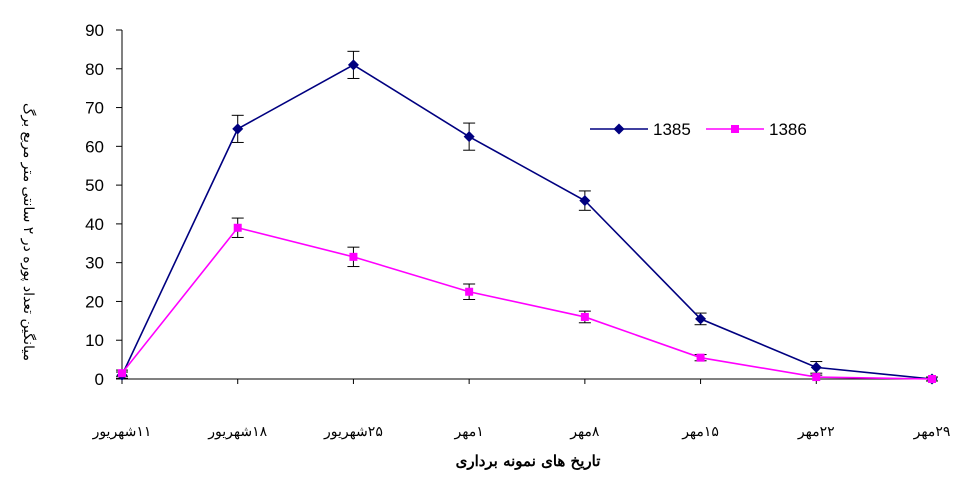 This screenshot has height=487, width=956. Describe the element at coordinates (103, 205) in the screenshot. I see `y-axis: 0 10 20 30 40 50 60 70 80 90` at that location.